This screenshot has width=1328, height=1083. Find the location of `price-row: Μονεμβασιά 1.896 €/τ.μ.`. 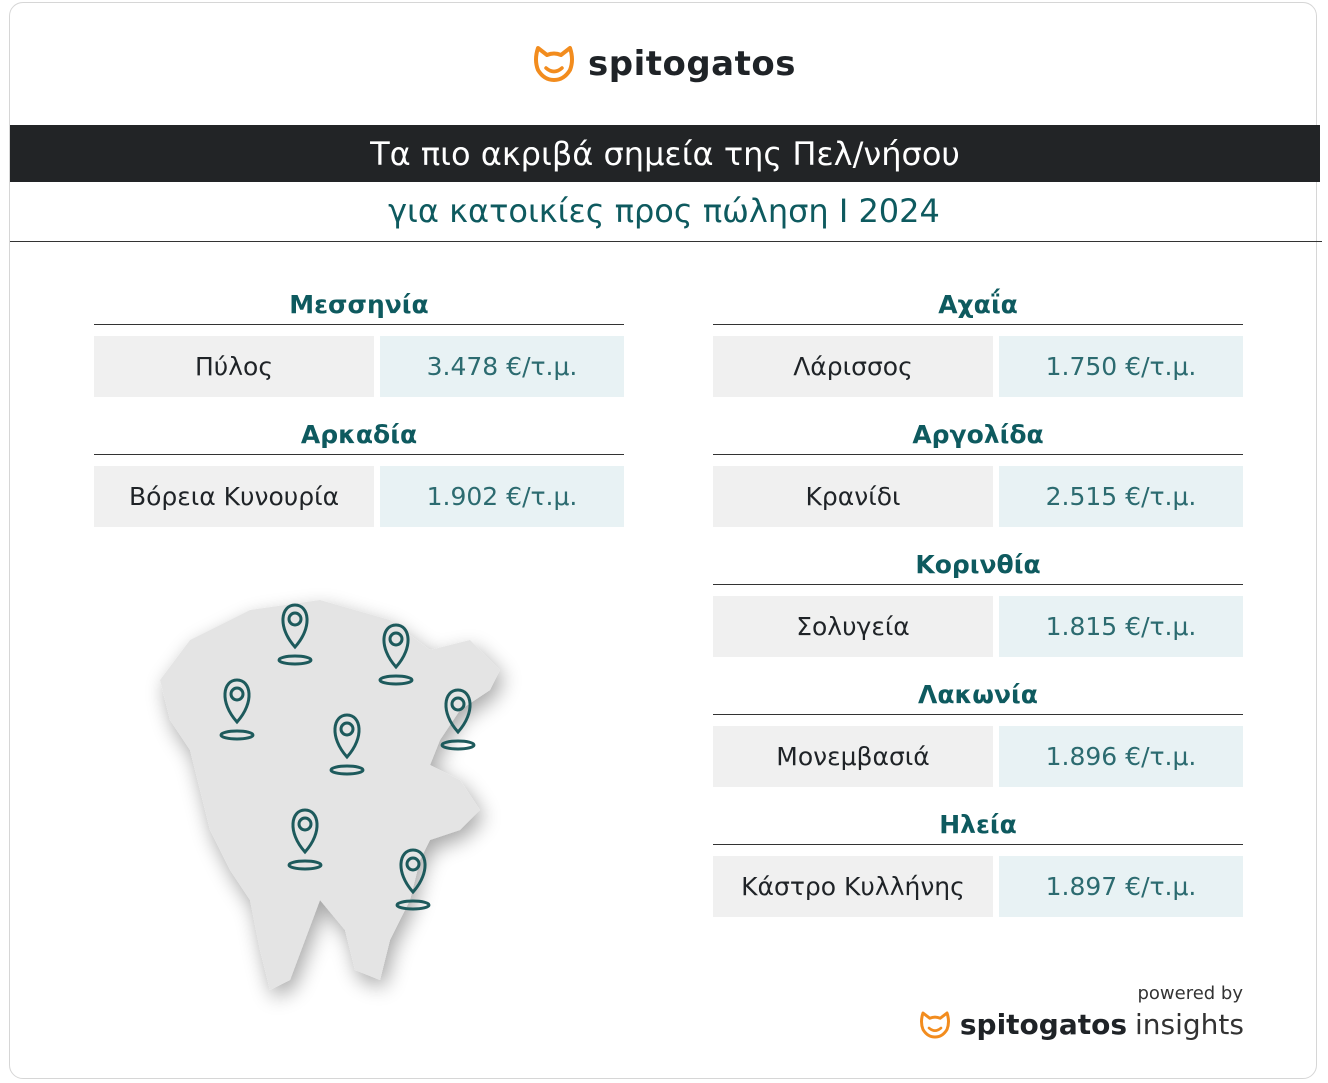

price-row: Μονεμβασιά 1.896 €/τ.μ. is located at coordinates (978, 756).